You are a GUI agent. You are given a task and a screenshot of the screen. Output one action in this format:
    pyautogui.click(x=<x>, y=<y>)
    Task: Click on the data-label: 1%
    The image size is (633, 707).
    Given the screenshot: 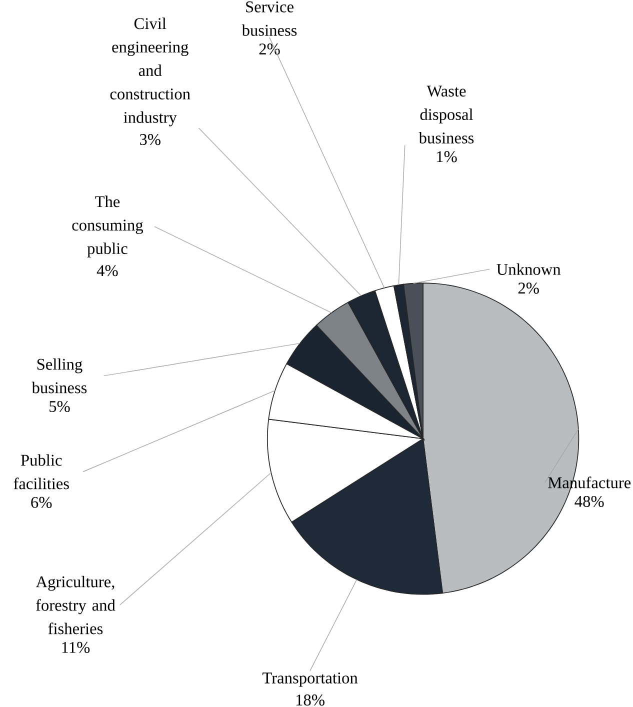 What is the action you would take?
    pyautogui.click(x=446, y=156)
    